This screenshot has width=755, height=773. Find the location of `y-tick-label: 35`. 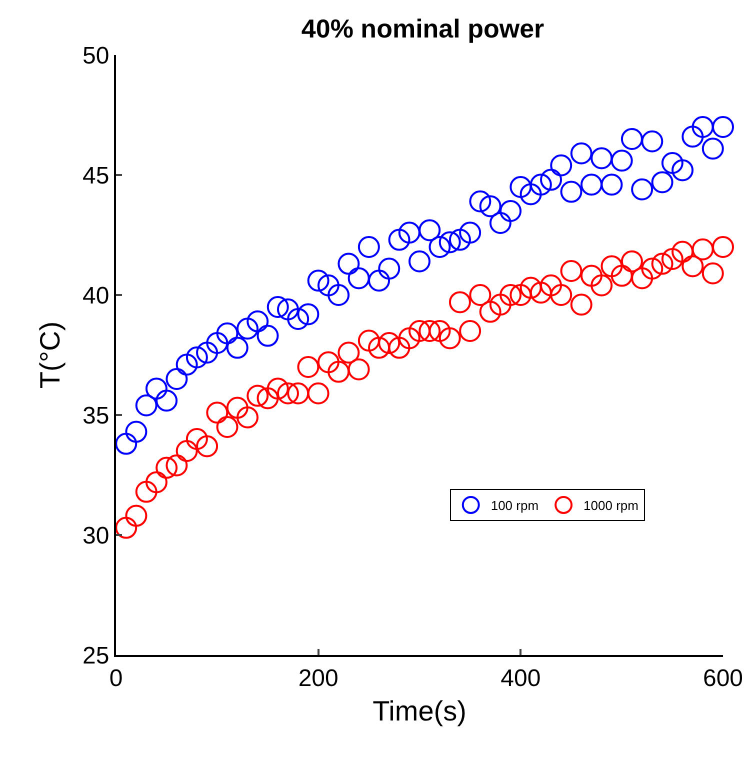

y-tick-label: 35 is located at coordinates (96, 416).